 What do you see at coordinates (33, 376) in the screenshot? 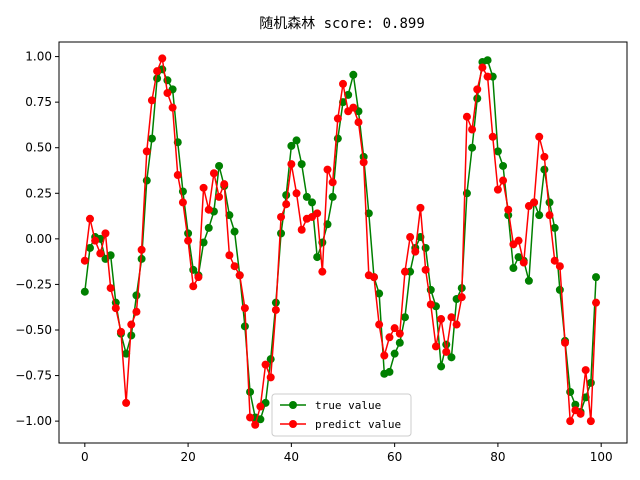
I see `y-tick-label: −0.75` at bounding box center [33, 376].